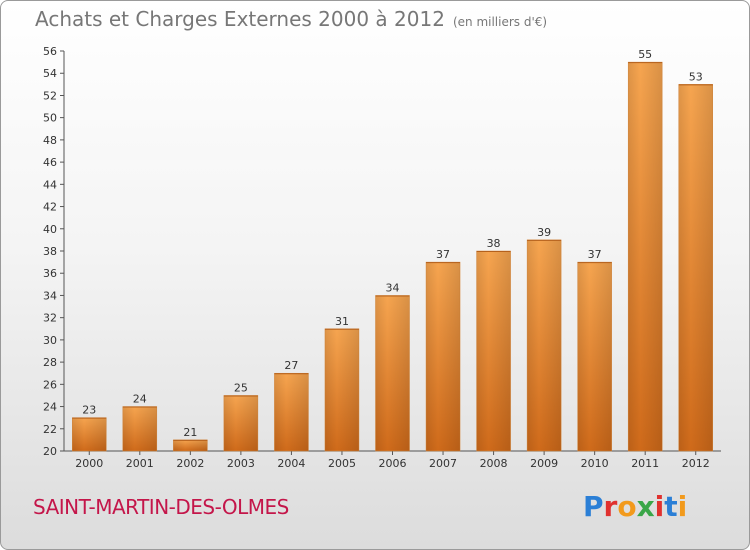 The width and height of the screenshot is (750, 550). I want to click on data-label: 39, so click(544, 232).